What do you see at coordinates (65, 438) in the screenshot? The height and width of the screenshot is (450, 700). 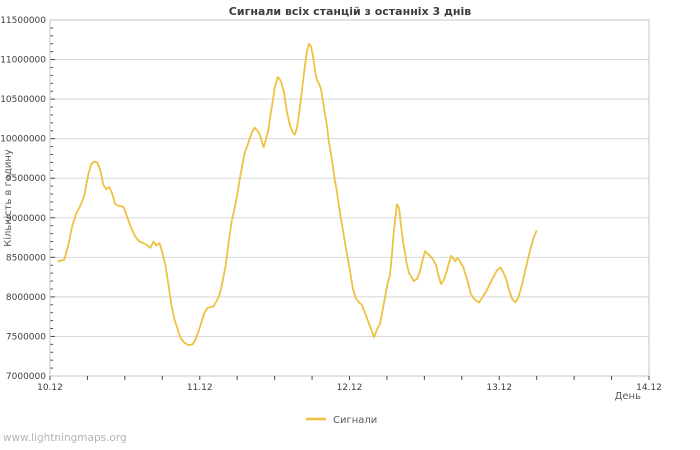 I see `lightningmaps-watermark: www.lightningmaps.org` at bounding box center [65, 438].